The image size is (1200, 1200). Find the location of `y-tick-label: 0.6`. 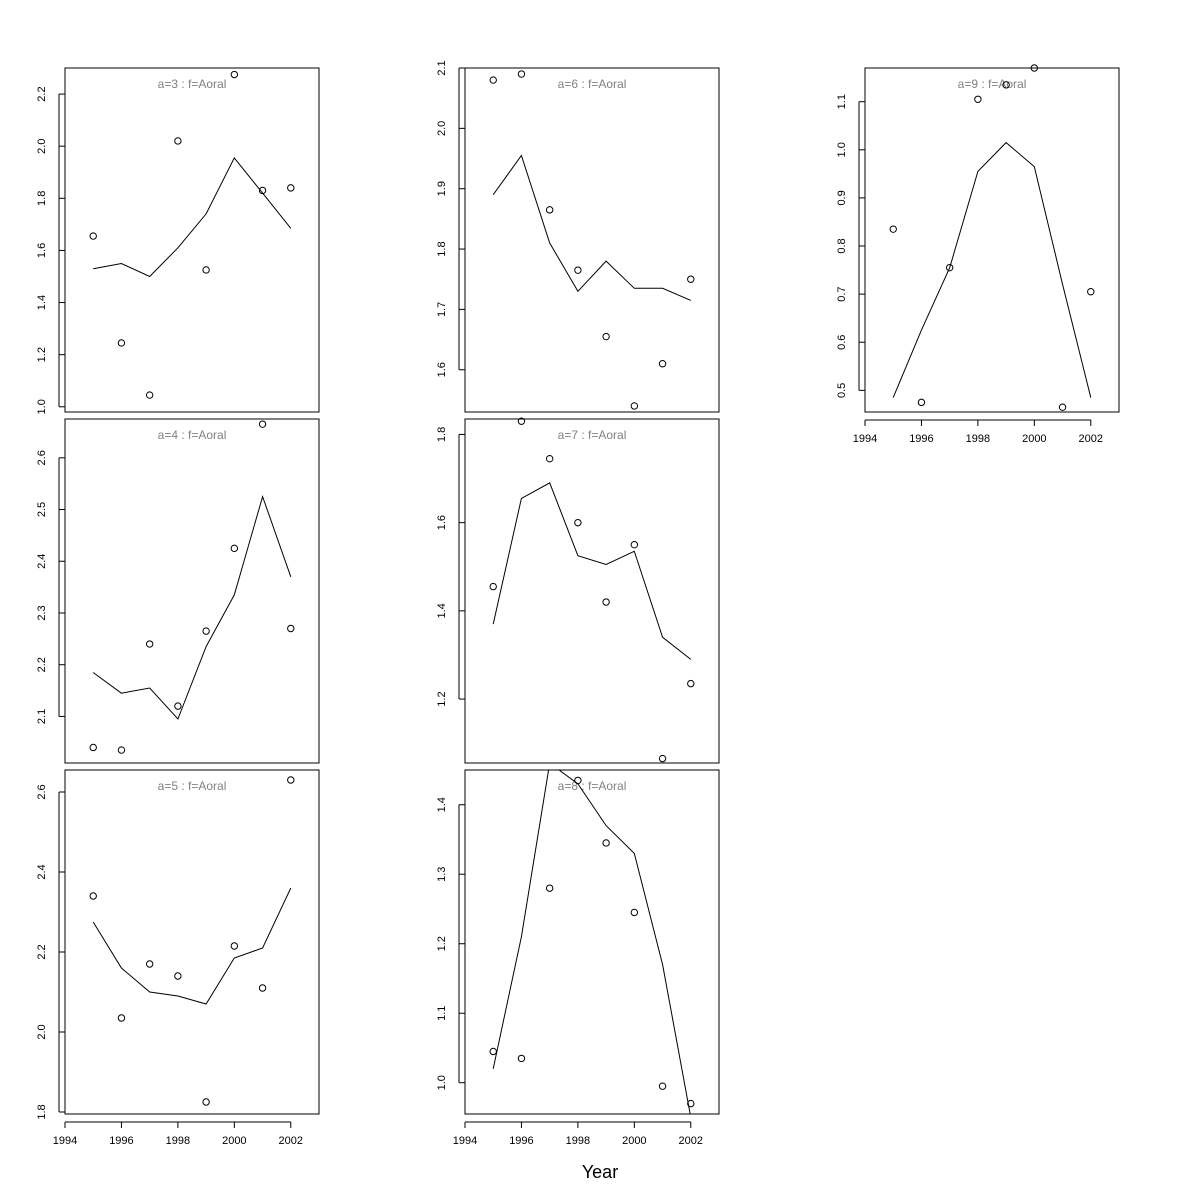

y-tick-label: 0.6 is located at coordinates (842, 342).